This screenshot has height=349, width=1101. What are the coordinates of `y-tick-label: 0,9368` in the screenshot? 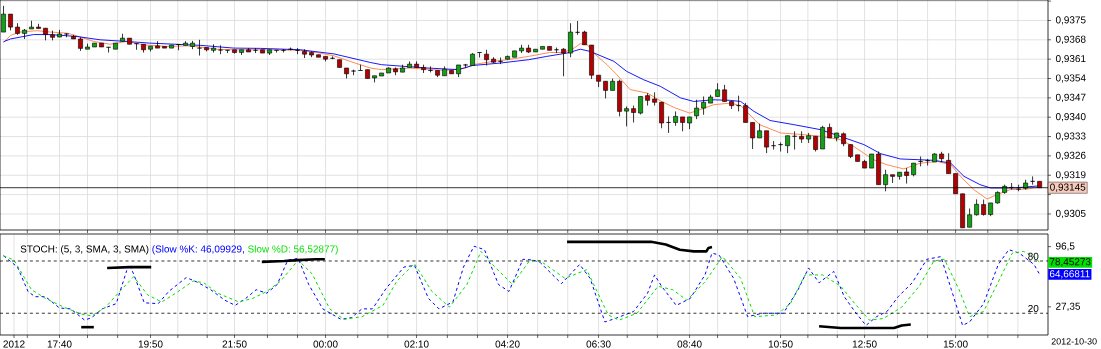 It's located at (1070, 39).